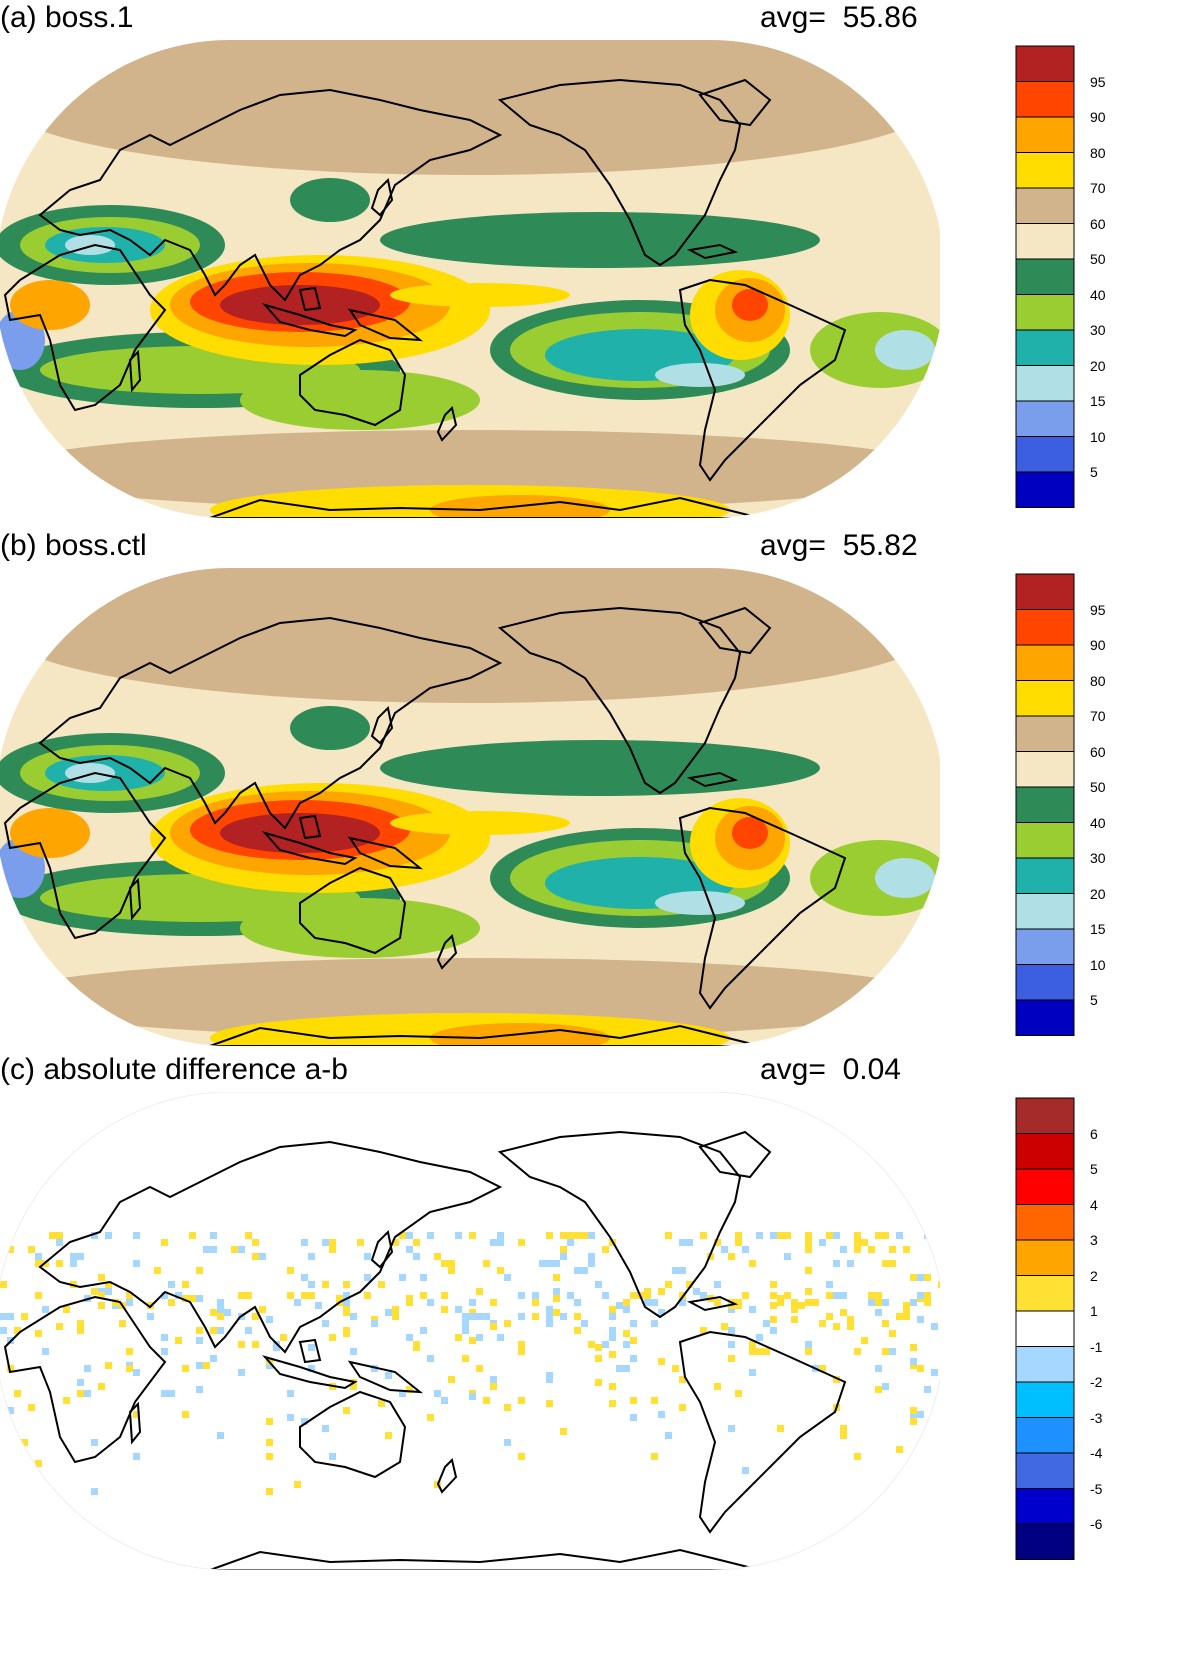 The width and height of the screenshot is (1183, 1677). I want to click on field-patch, so click(600, 240).